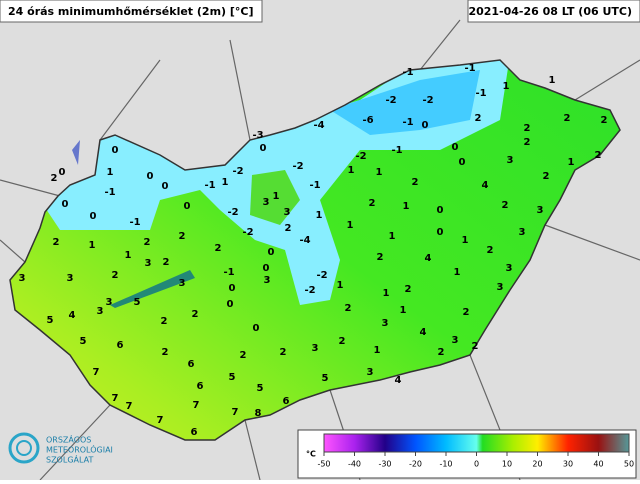 The width and height of the screenshot is (640, 484). Describe the element at coordinates (79, 449) in the screenshot. I see `logo-text: METEOROLÓGIAI` at that location.